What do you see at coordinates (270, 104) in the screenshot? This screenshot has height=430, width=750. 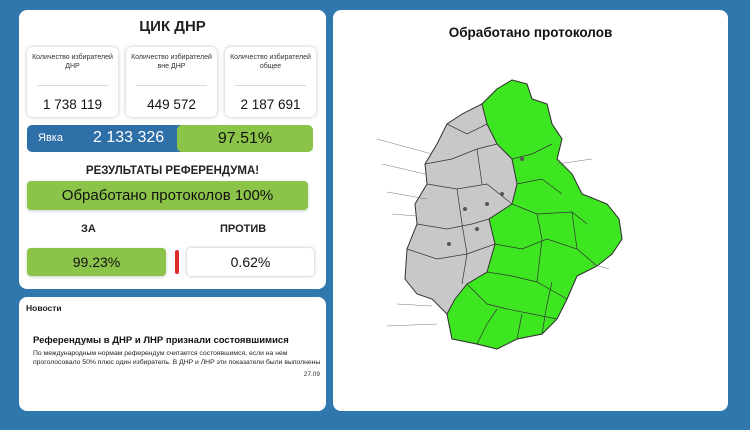 I see `stat-value: 2 187 691` at bounding box center [270, 104].